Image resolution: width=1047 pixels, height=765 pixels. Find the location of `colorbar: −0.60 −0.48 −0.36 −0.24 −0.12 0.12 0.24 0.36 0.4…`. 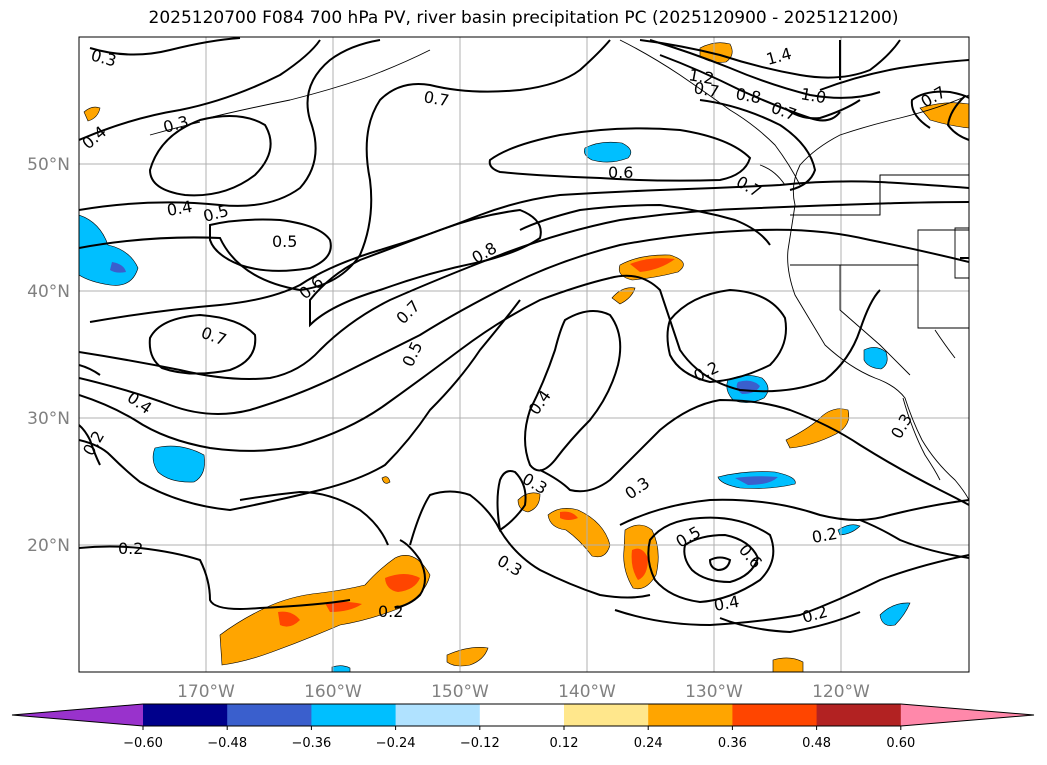

colorbar: −0.60 −0.48 −0.36 −0.24 −0.12 0.12 0.24 0.36 0.4… is located at coordinates (523, 727).